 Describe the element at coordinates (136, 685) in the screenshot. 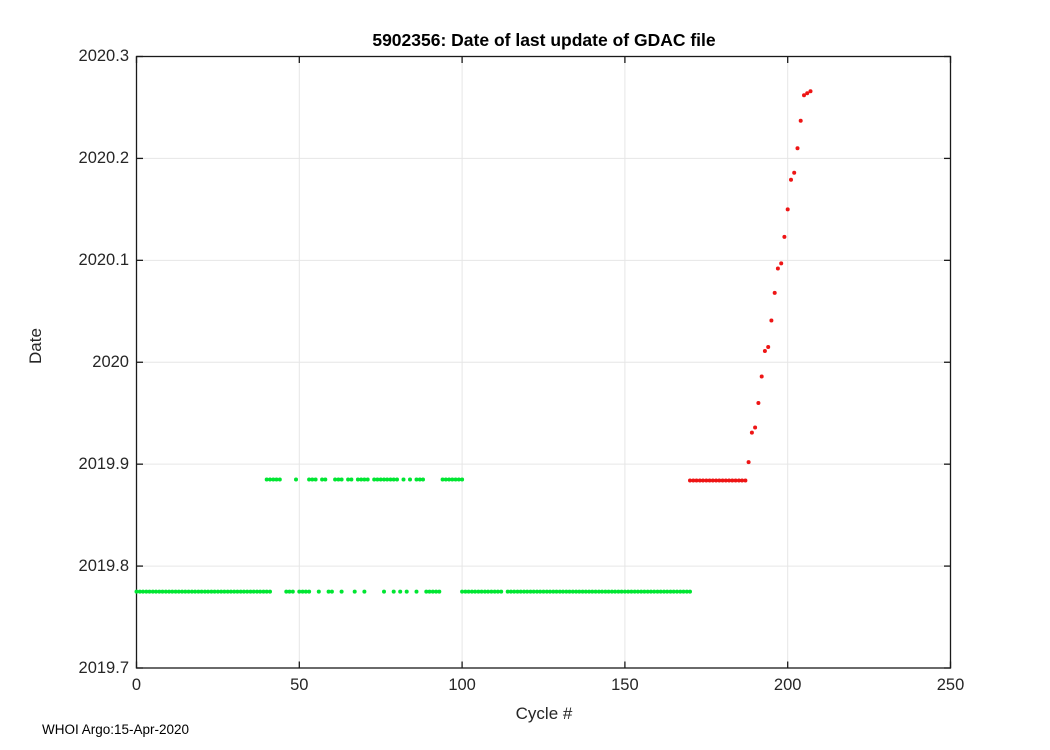

I see `x-tick-label: 0` at that location.